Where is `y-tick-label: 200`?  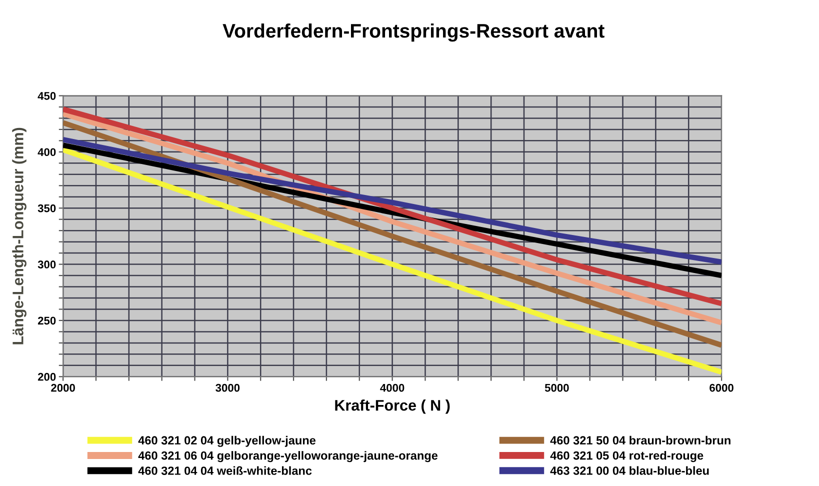
y-tick-label: 200 is located at coordinates (47, 376).